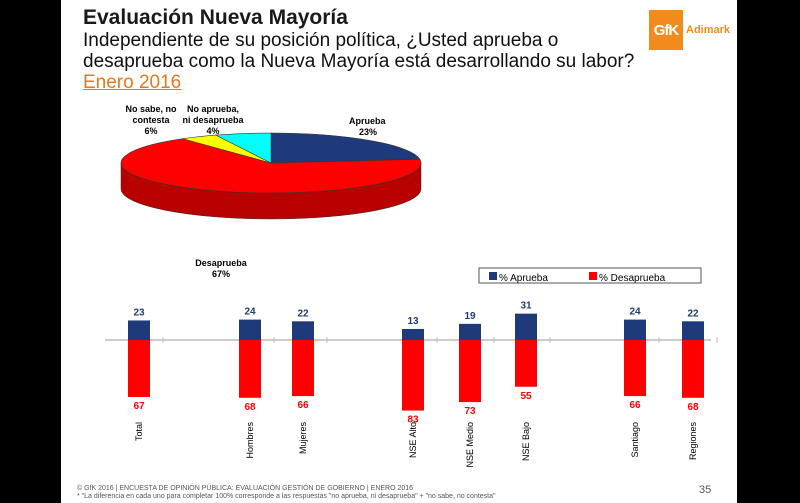  I want to click on pie-value-3: 6%, so click(150, 131).